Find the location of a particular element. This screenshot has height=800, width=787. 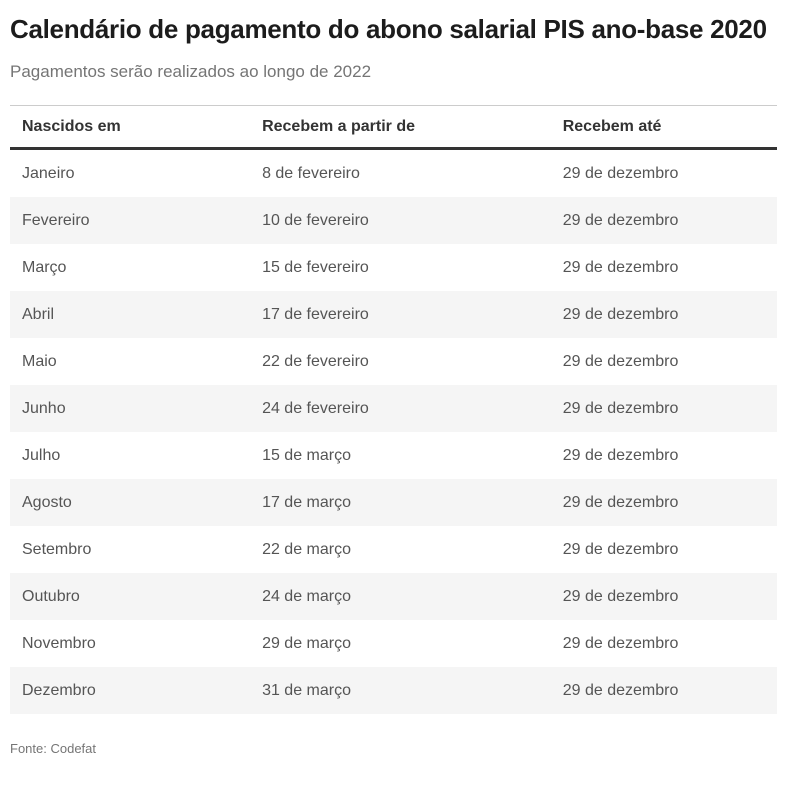

table-row: Maio 22 de fevereiro 29 de dezembro is located at coordinates (393, 361).